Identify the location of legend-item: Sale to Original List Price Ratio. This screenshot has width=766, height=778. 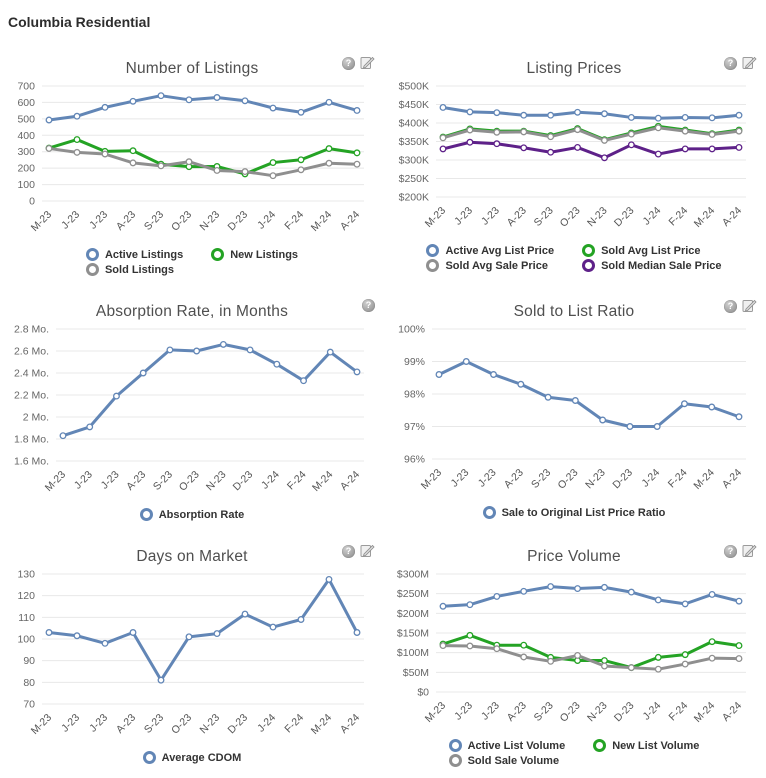
(573, 512).